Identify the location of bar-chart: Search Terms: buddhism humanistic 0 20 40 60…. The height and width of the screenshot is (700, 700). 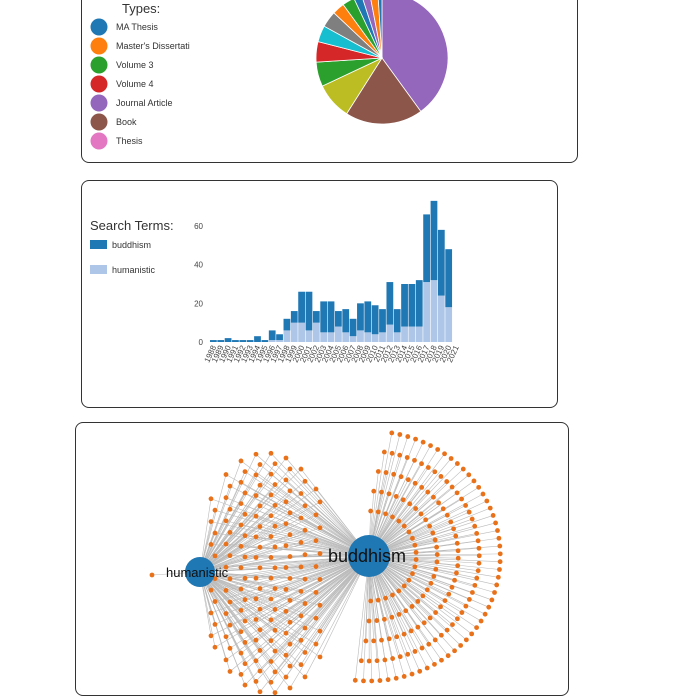
(275, 282).